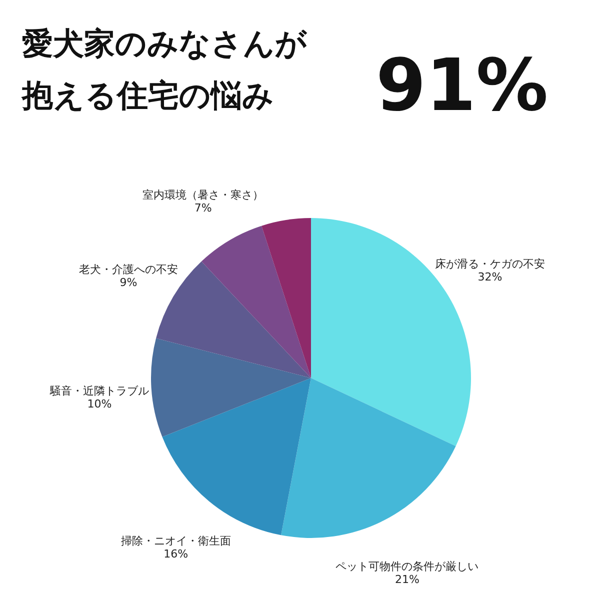 This screenshot has height=600, width=600. I want to click on data-label: 16%, so click(176, 553).